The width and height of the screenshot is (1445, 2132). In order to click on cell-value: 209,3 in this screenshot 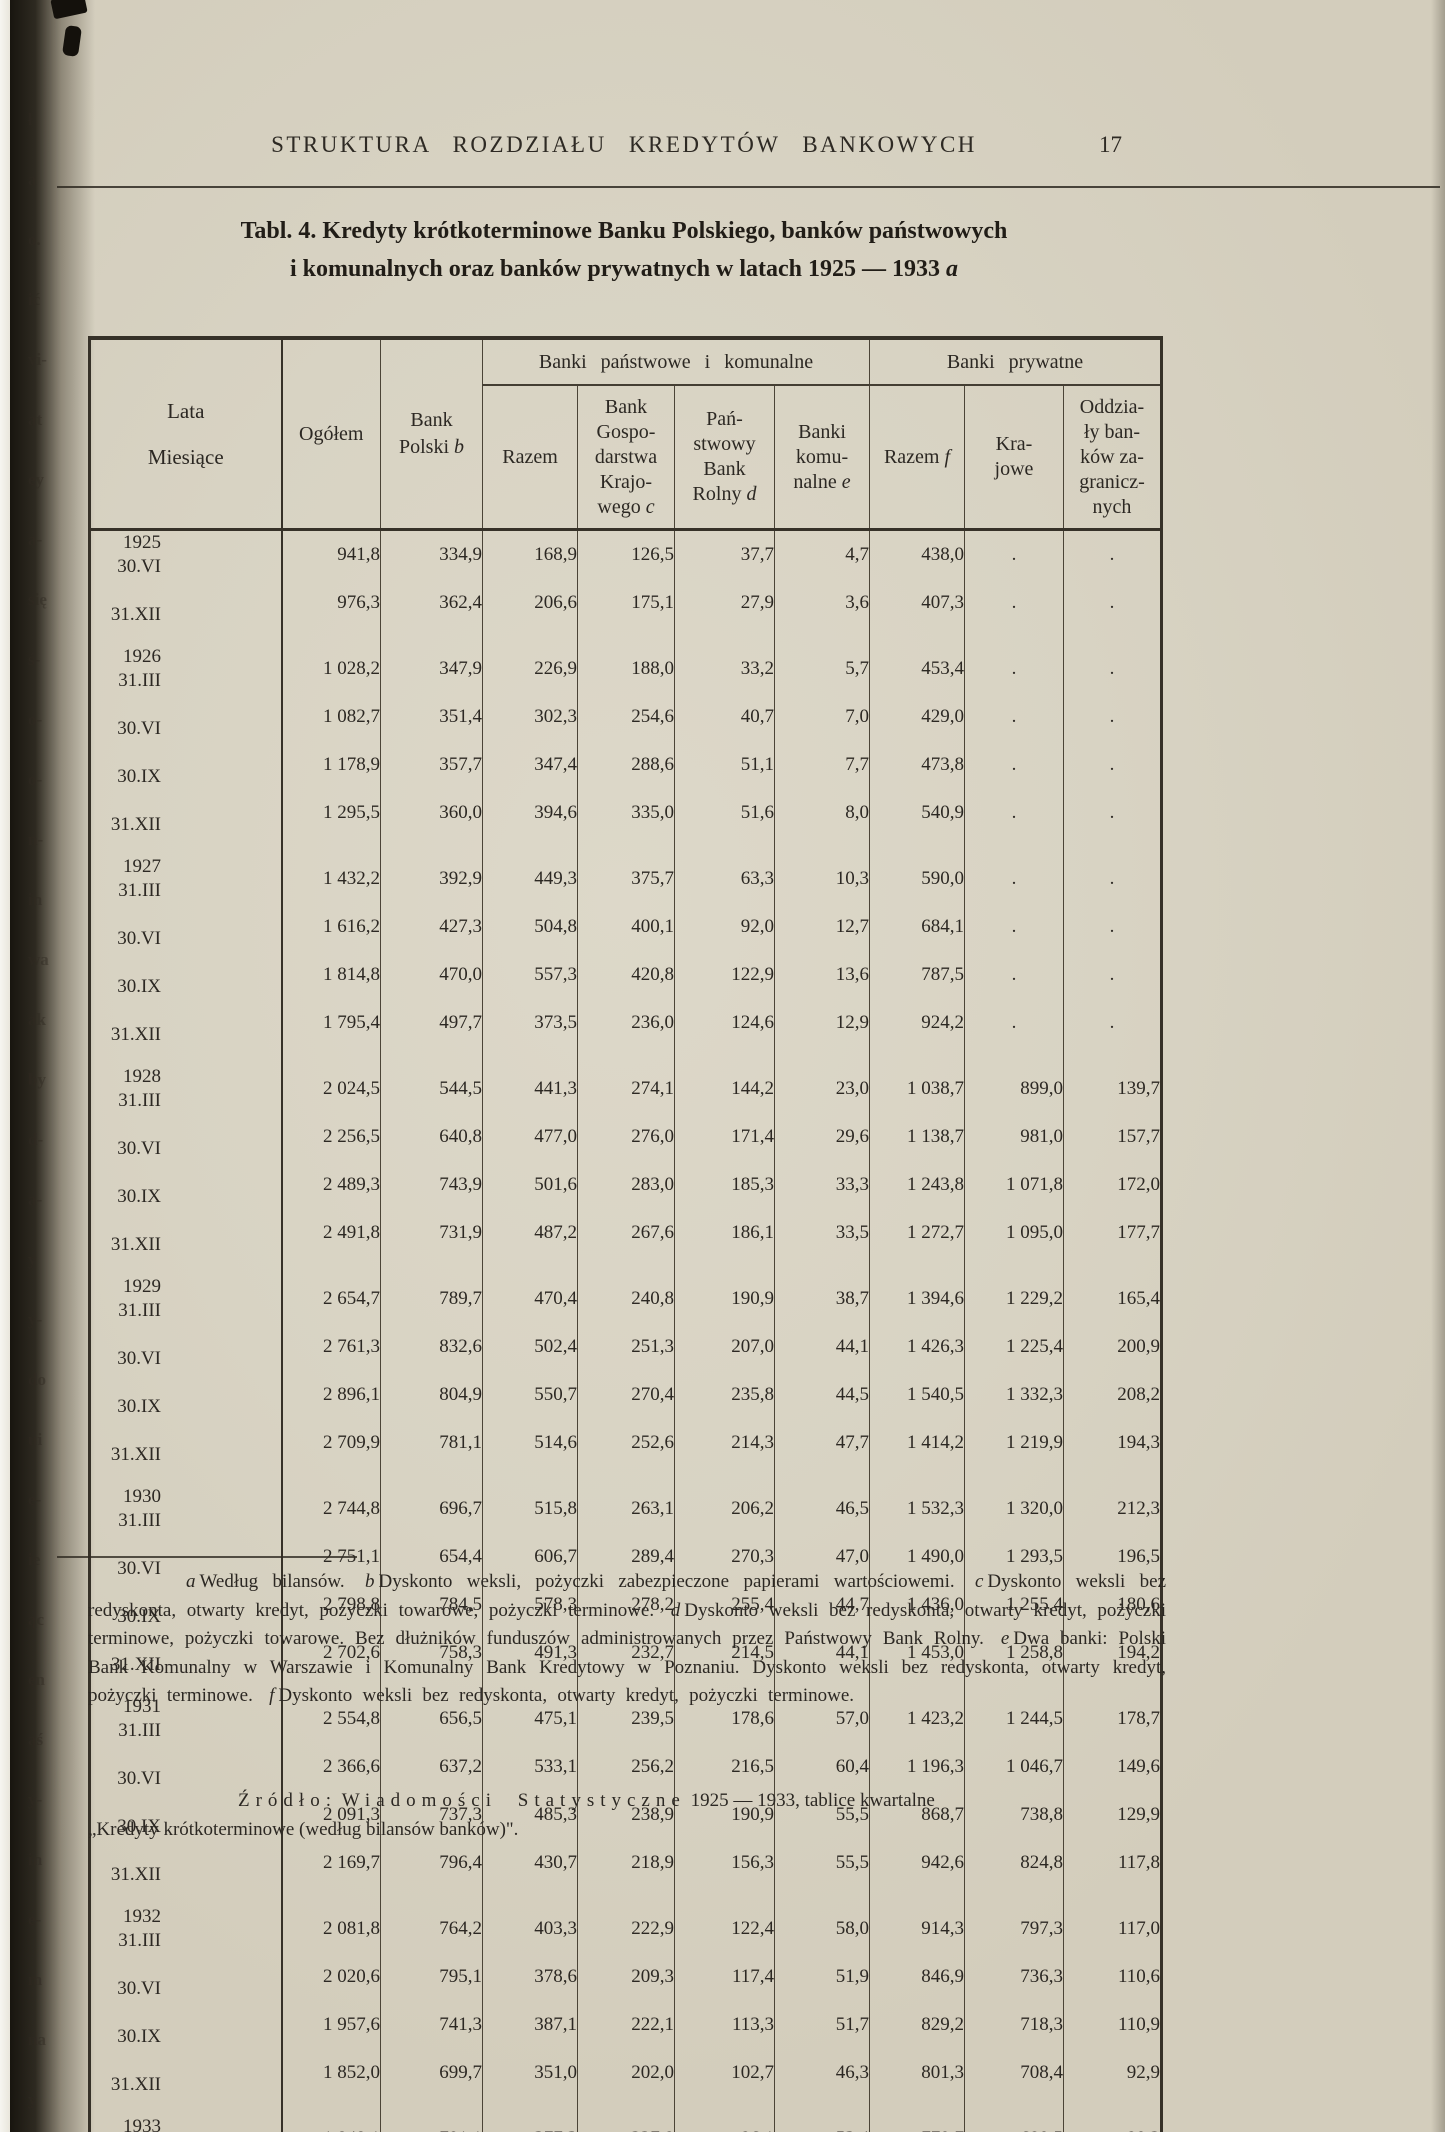, I will do `click(626, 1977)`.